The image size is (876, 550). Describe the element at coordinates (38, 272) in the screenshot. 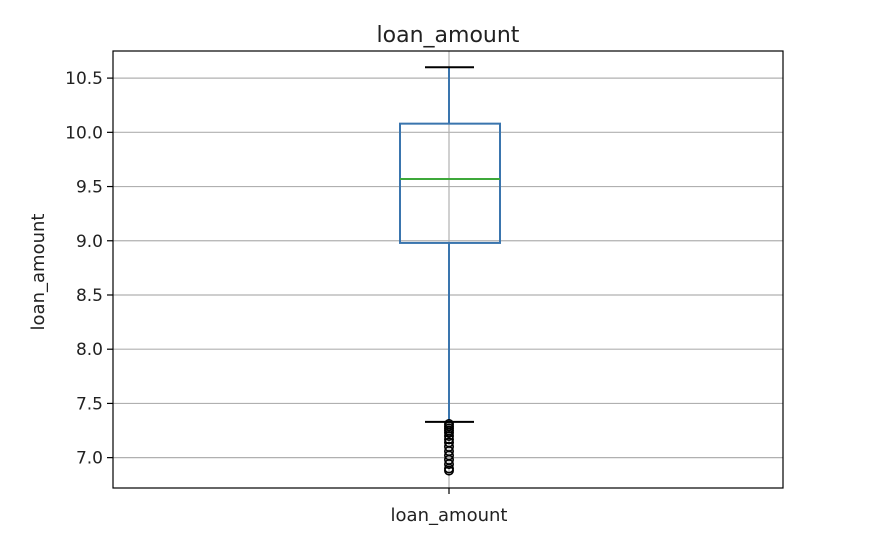

I see `y-axis-label: loan_amount` at that location.